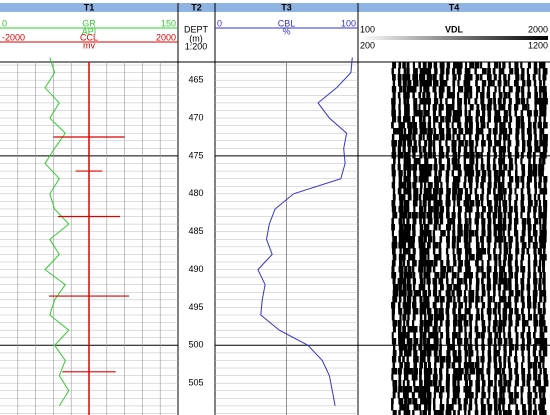 Image resolution: width=550 pixels, height=415 pixels. What do you see at coordinates (195, 345) in the screenshot?
I see `depth-tick-label: 500` at bounding box center [195, 345].